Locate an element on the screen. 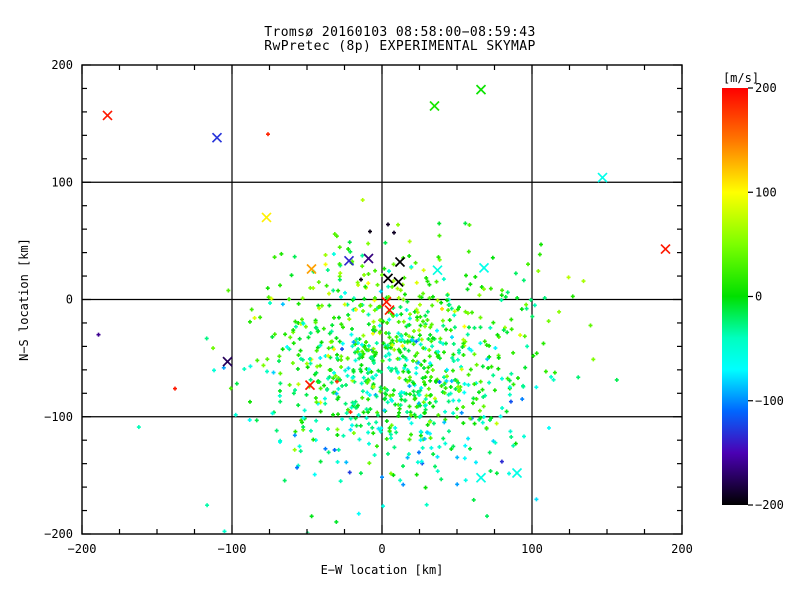  x-tick-label: −200 is located at coordinates (82, 549).